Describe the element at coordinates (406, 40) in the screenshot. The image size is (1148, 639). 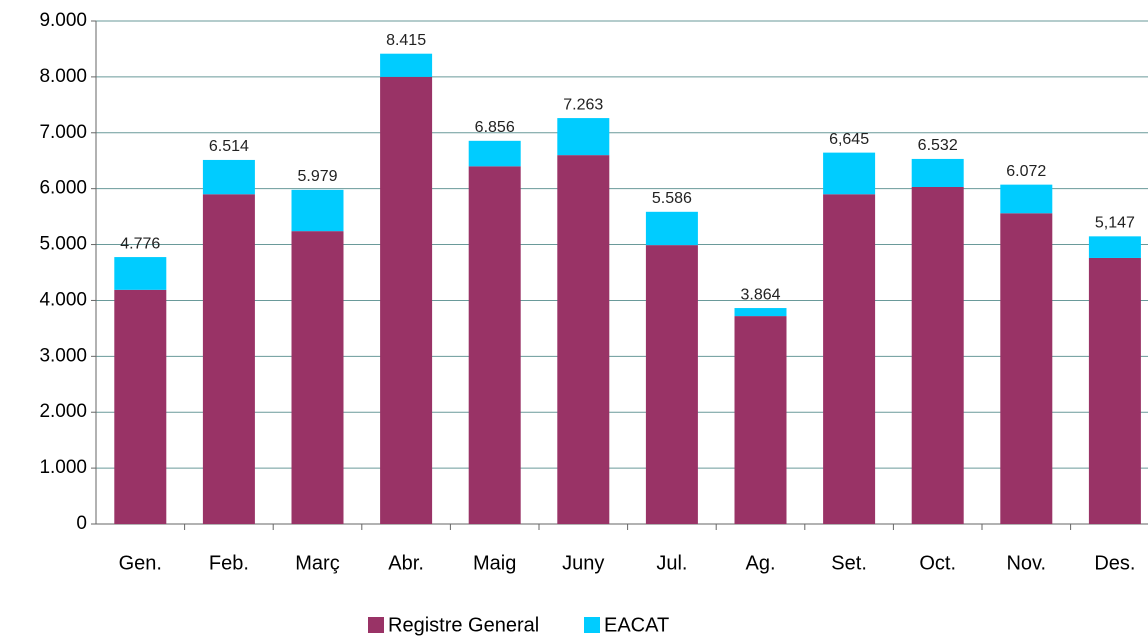
I see `total-label: 8.415` at that location.